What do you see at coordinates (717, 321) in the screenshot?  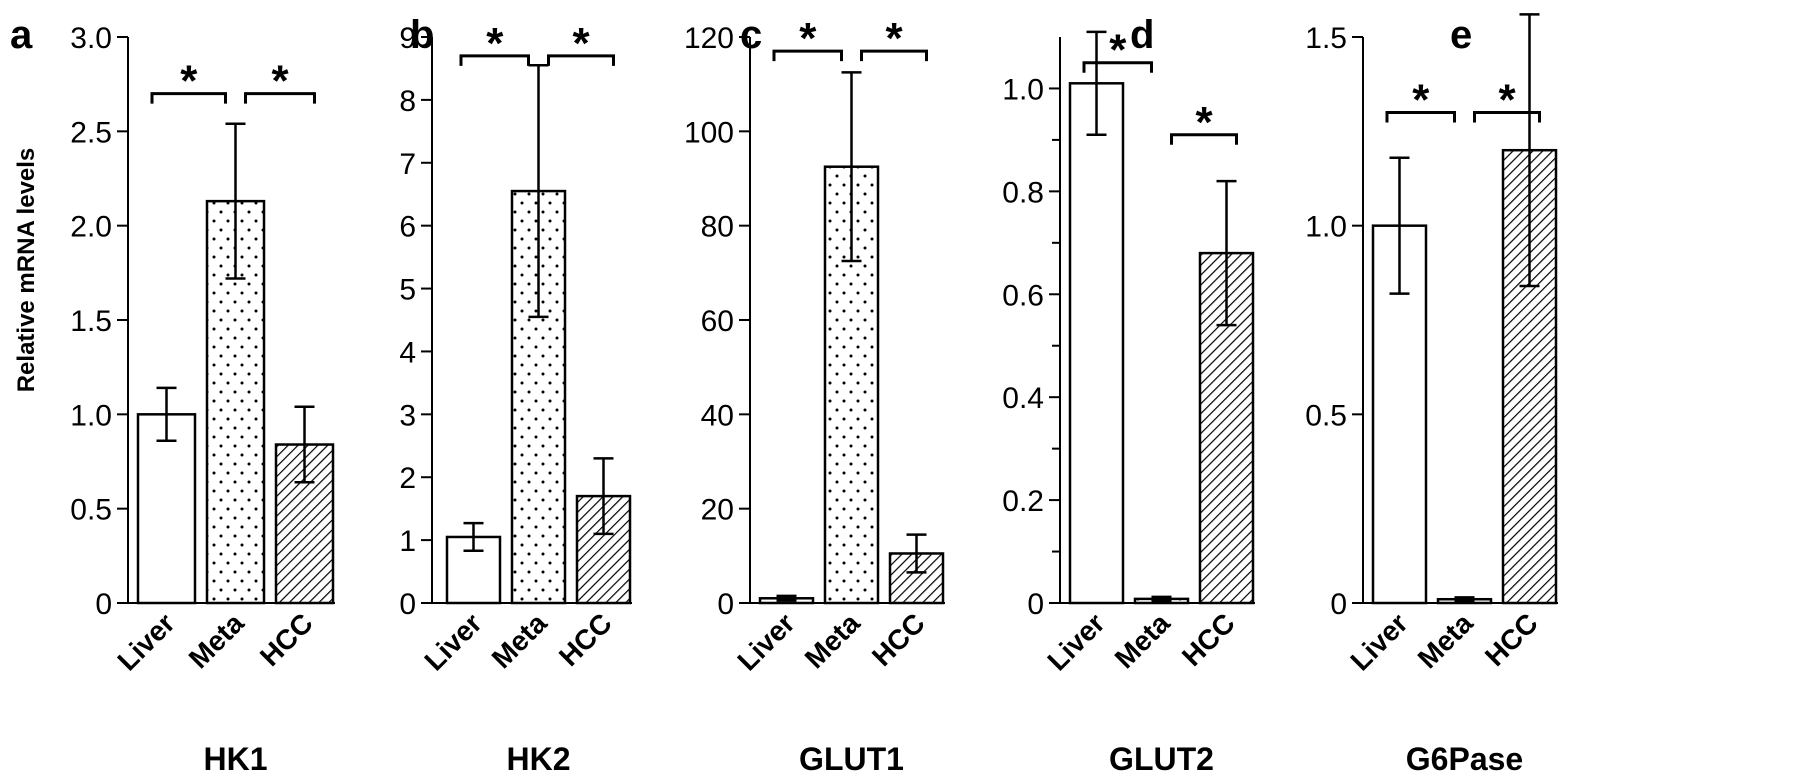 I see `y-tick-label: 60` at bounding box center [717, 321].